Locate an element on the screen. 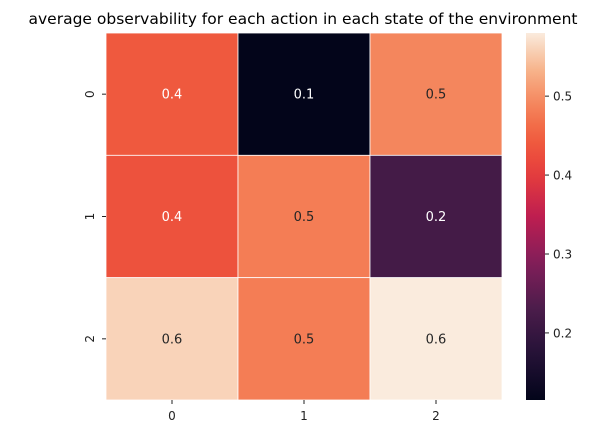  heatmap-cell-r2-c1 is located at coordinates (304, 339).